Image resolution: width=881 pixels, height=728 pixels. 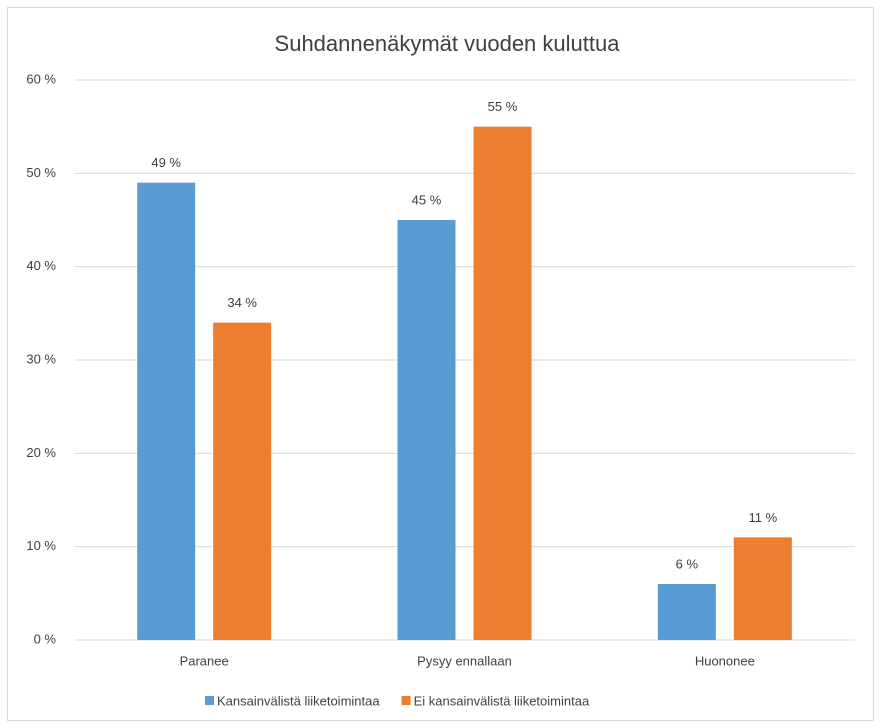 I want to click on data-label: 34 %, so click(x=242, y=302).